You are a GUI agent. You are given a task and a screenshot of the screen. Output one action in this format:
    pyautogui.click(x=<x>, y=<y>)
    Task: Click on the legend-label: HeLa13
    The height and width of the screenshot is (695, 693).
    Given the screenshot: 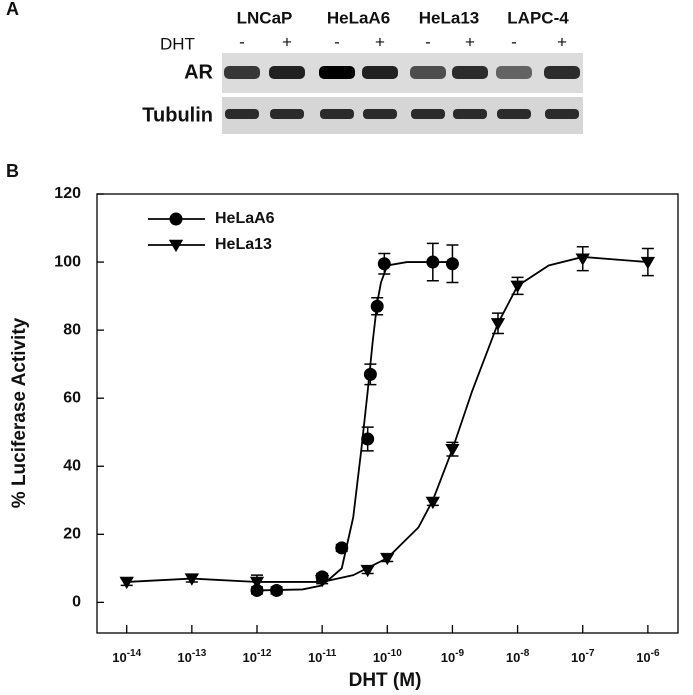 What is the action you would take?
    pyautogui.click(x=243, y=244)
    